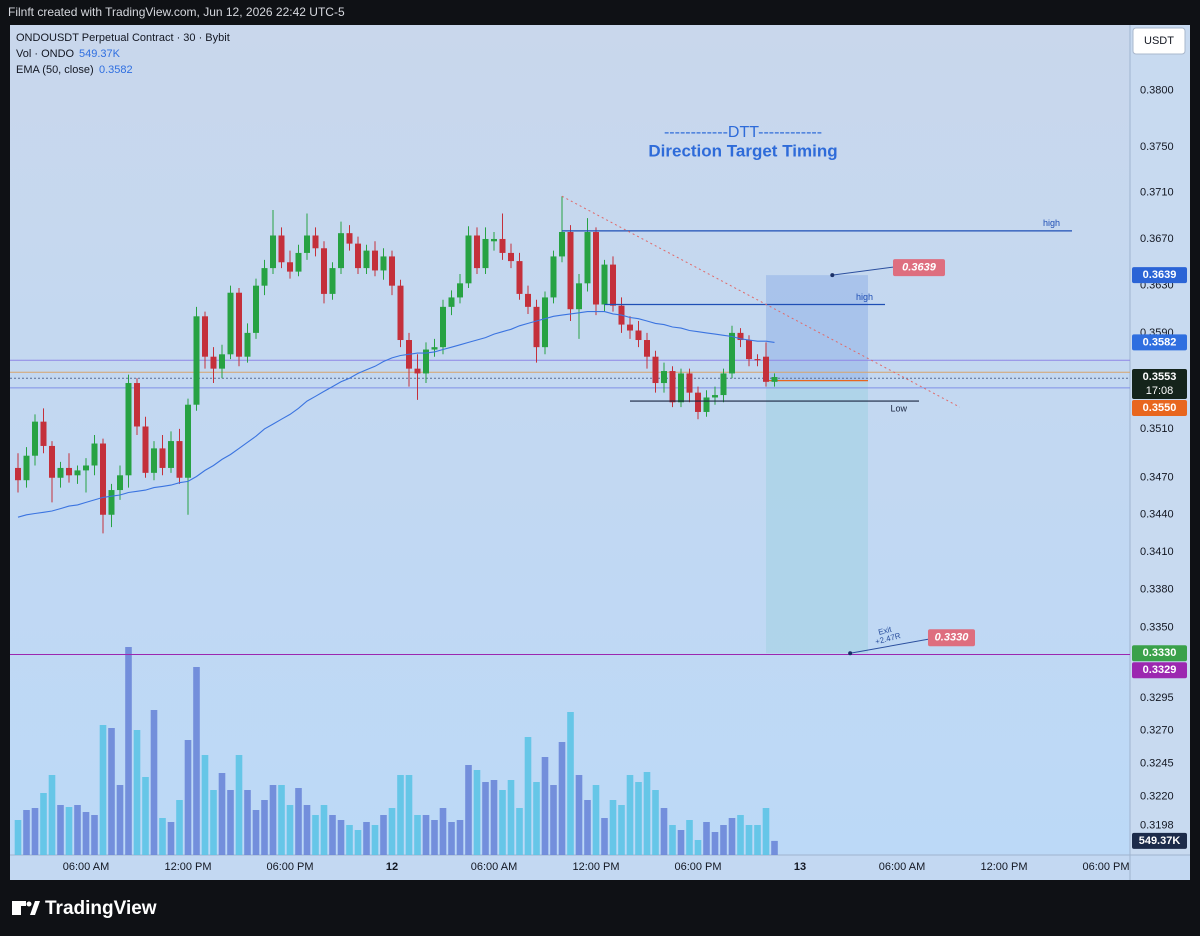 This screenshot has height=936, width=1200. Describe the element at coordinates (1157, 193) in the screenshot. I see `y-tick-label: 0.3710` at that location.